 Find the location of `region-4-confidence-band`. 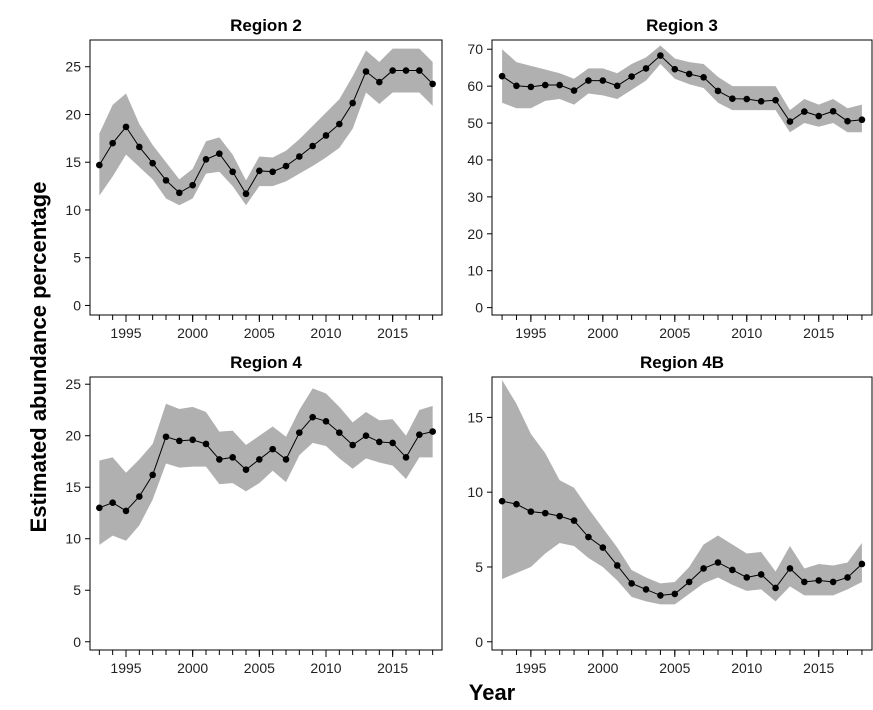

region-4-confidence-band is located at coordinates (266, 466).